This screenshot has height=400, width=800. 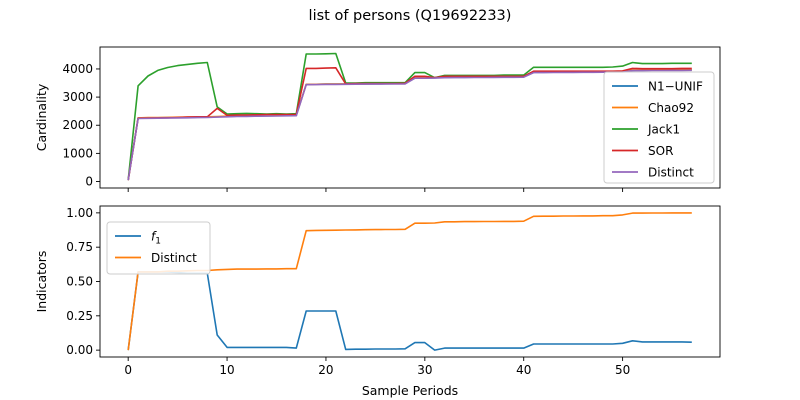 I want to click on x-tick-label: 50, so click(x=622, y=370).